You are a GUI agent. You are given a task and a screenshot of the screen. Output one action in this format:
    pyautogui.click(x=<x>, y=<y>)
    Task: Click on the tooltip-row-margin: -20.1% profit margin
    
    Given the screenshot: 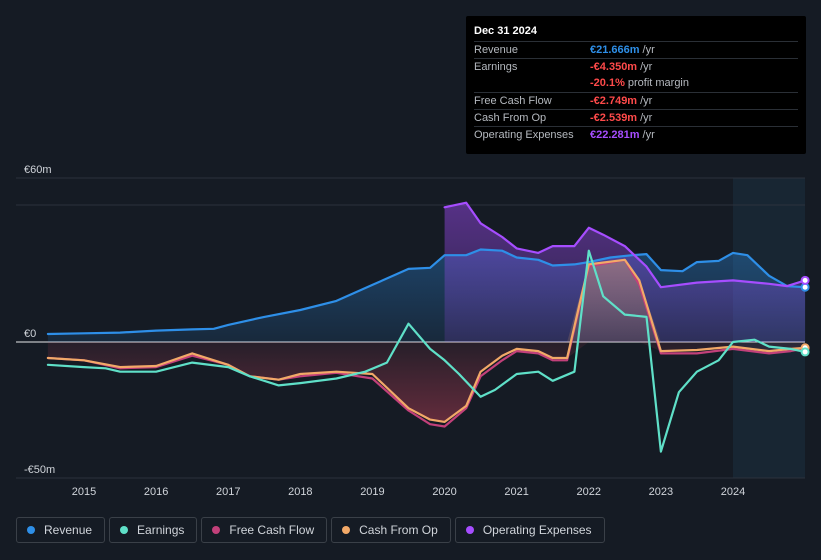 What is the action you would take?
    pyautogui.click(x=636, y=83)
    